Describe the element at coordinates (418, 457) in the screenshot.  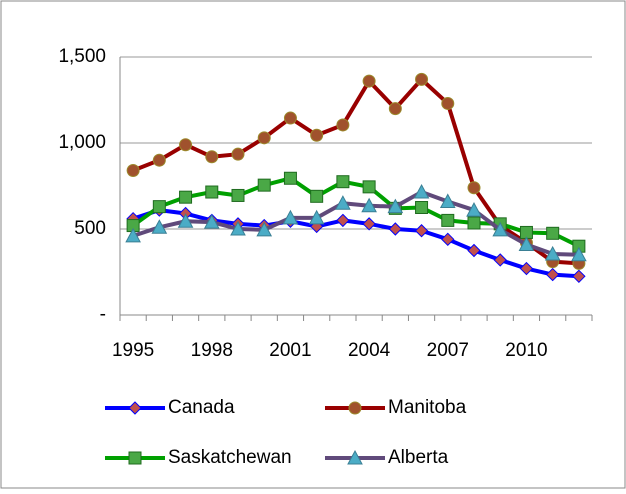
I see `legend-label: Alberta` at that location.